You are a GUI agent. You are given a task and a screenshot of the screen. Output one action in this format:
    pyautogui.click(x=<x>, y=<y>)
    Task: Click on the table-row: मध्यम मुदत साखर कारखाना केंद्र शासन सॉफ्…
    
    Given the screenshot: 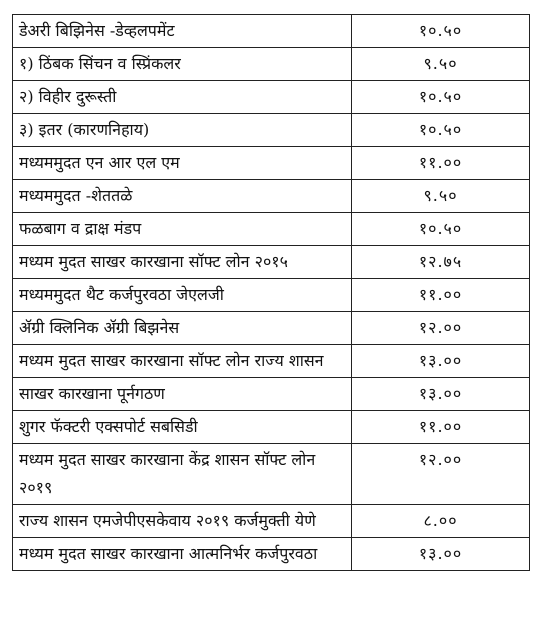 What is the action you would take?
    pyautogui.click(x=271, y=474)
    